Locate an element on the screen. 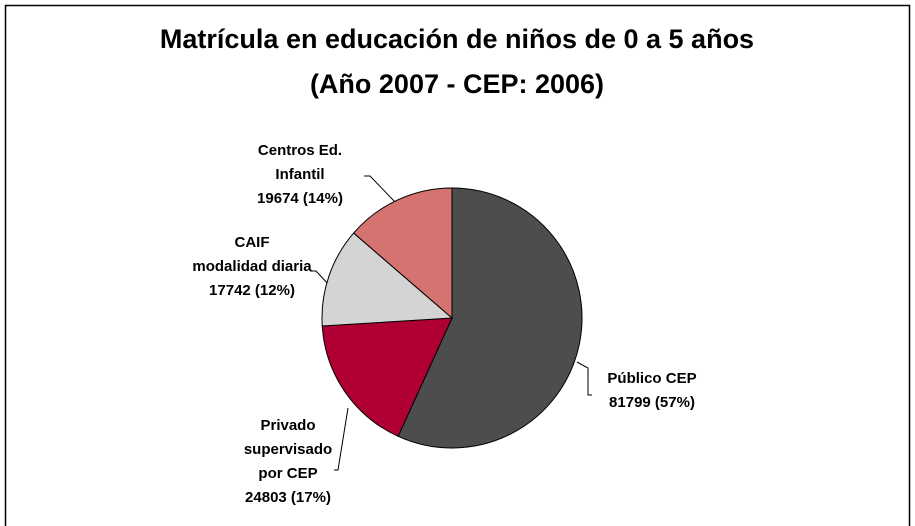 Image resolution: width=915 pixels, height=526 pixels. slice-label: Centros Ed. Infantil is located at coordinates (300, 162).